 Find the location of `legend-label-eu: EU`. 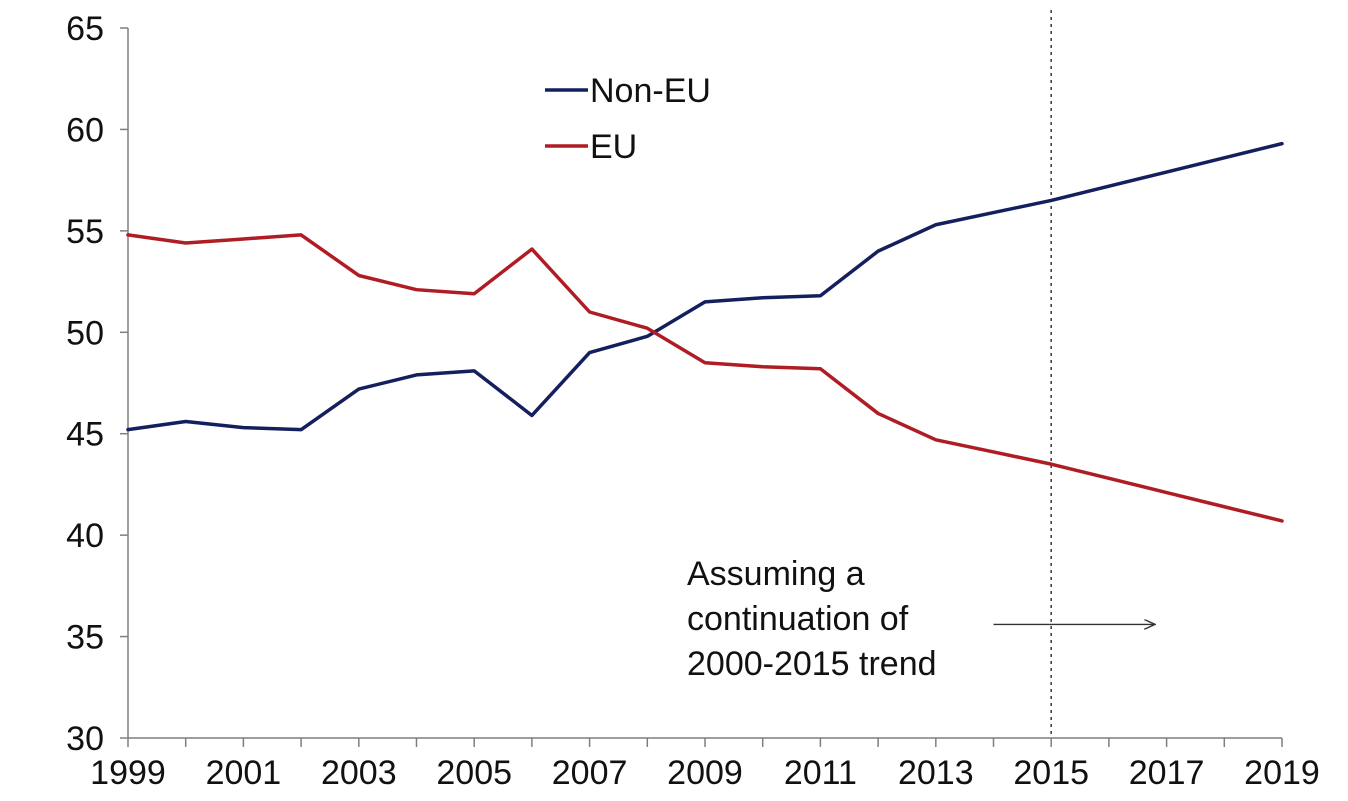

legend-label-eu: EU is located at coordinates (613, 147).